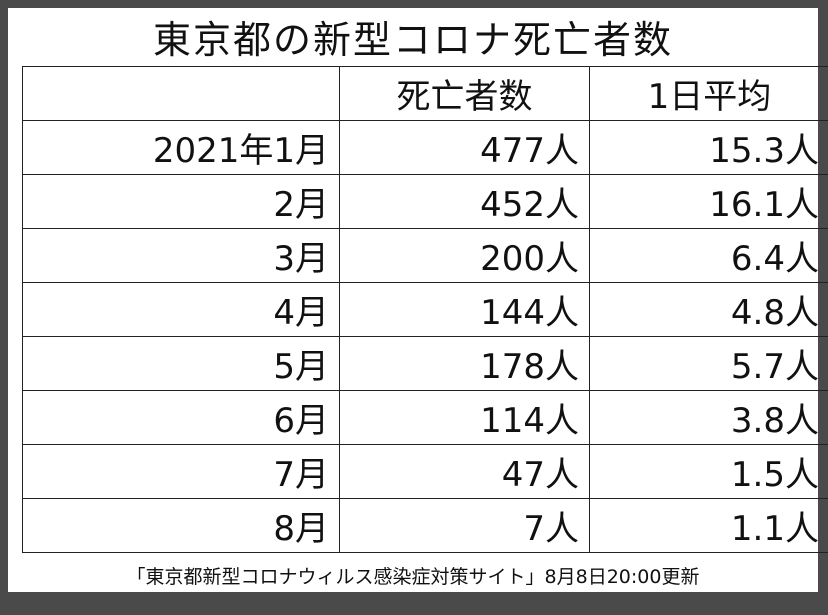 The width and height of the screenshot is (828, 615). Describe the element at coordinates (708, 201) in the screenshot. I see `daily-average-cell: 16.1人` at that location.